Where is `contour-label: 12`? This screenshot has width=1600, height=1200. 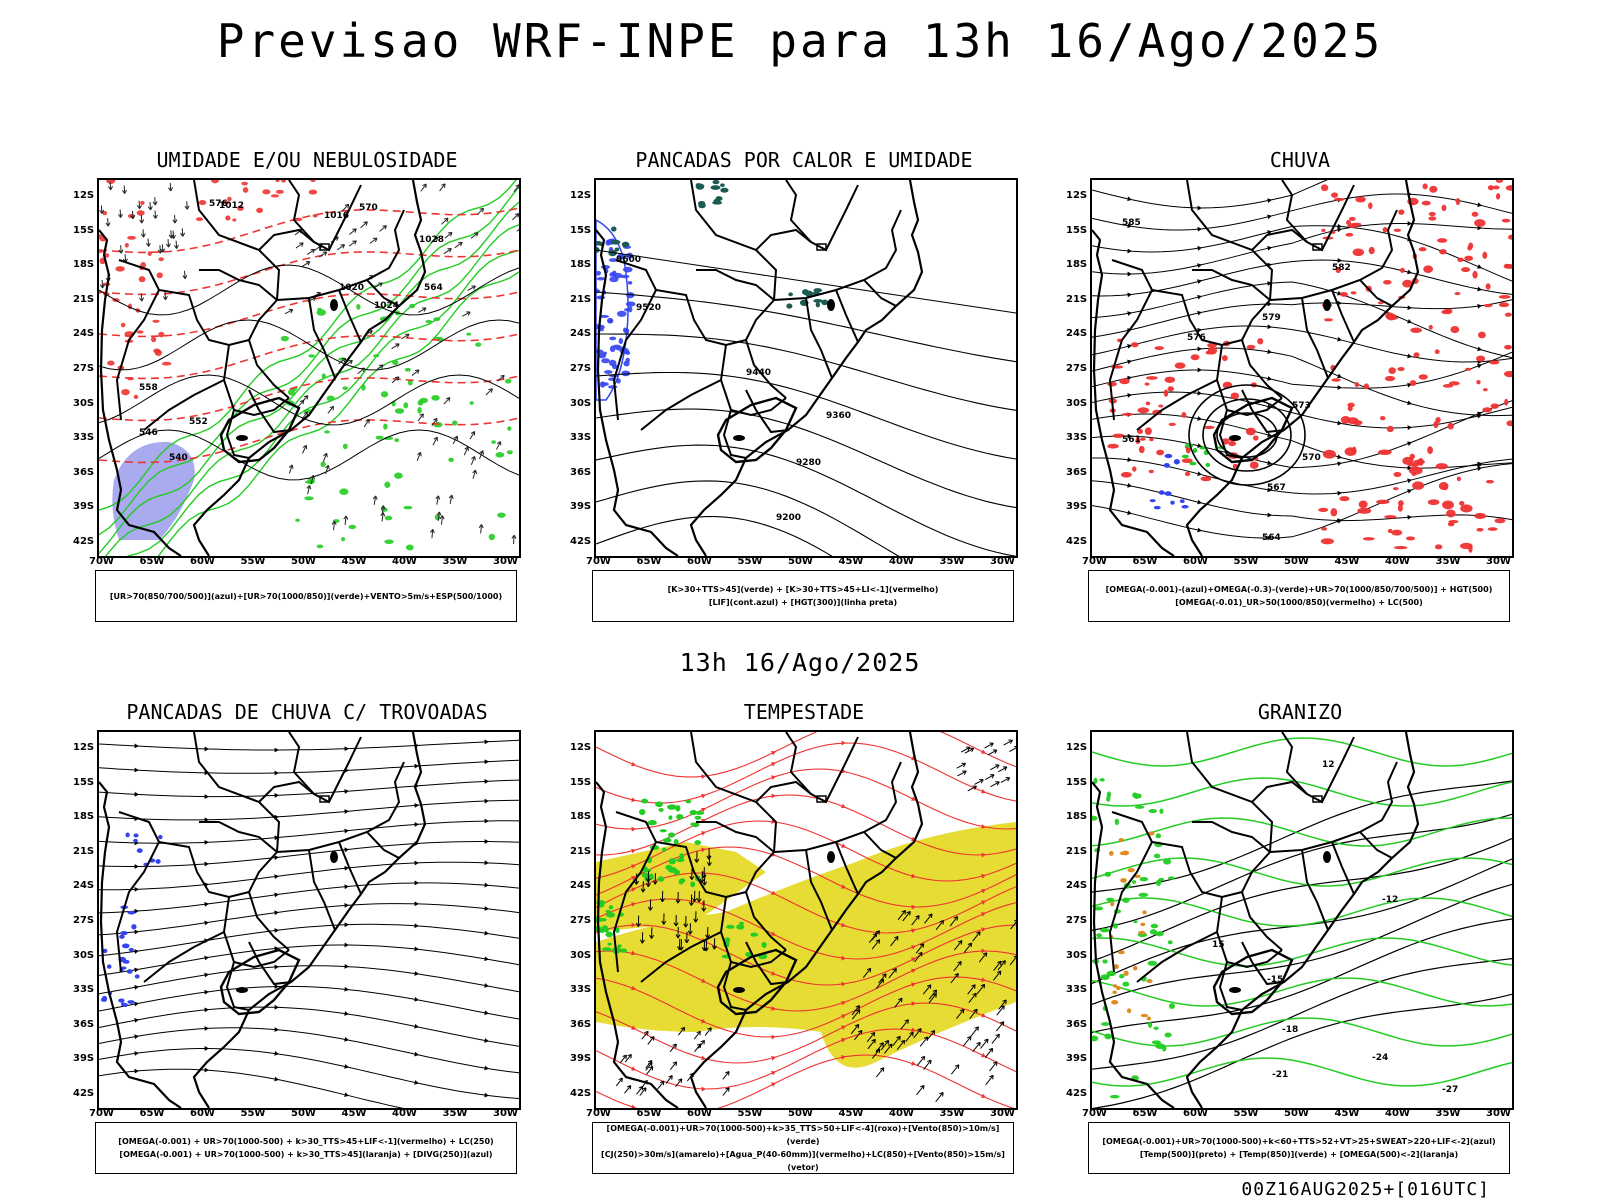 contour-label: 12 is located at coordinates (1328, 765).